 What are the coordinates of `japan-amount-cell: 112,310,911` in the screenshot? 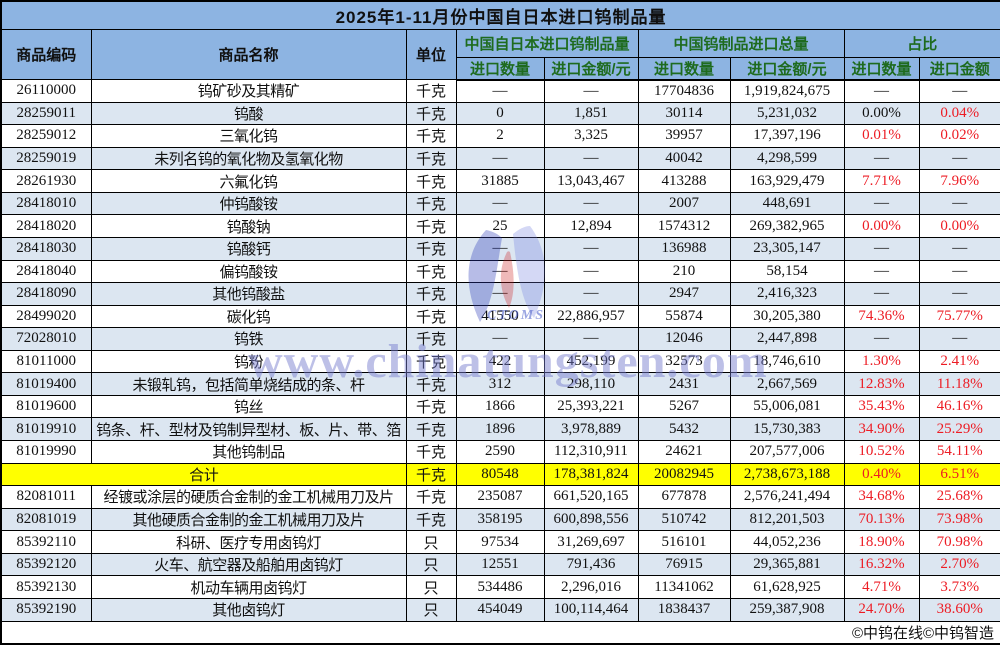 It's located at (591, 452).